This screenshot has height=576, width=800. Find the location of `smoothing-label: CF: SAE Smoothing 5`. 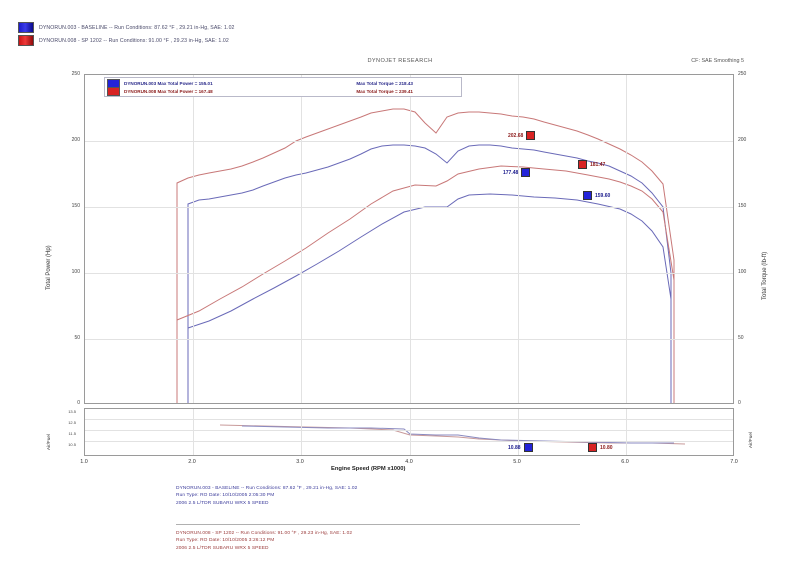

smoothing-label: CF: SAE Smoothing 5 is located at coordinates (717, 61).